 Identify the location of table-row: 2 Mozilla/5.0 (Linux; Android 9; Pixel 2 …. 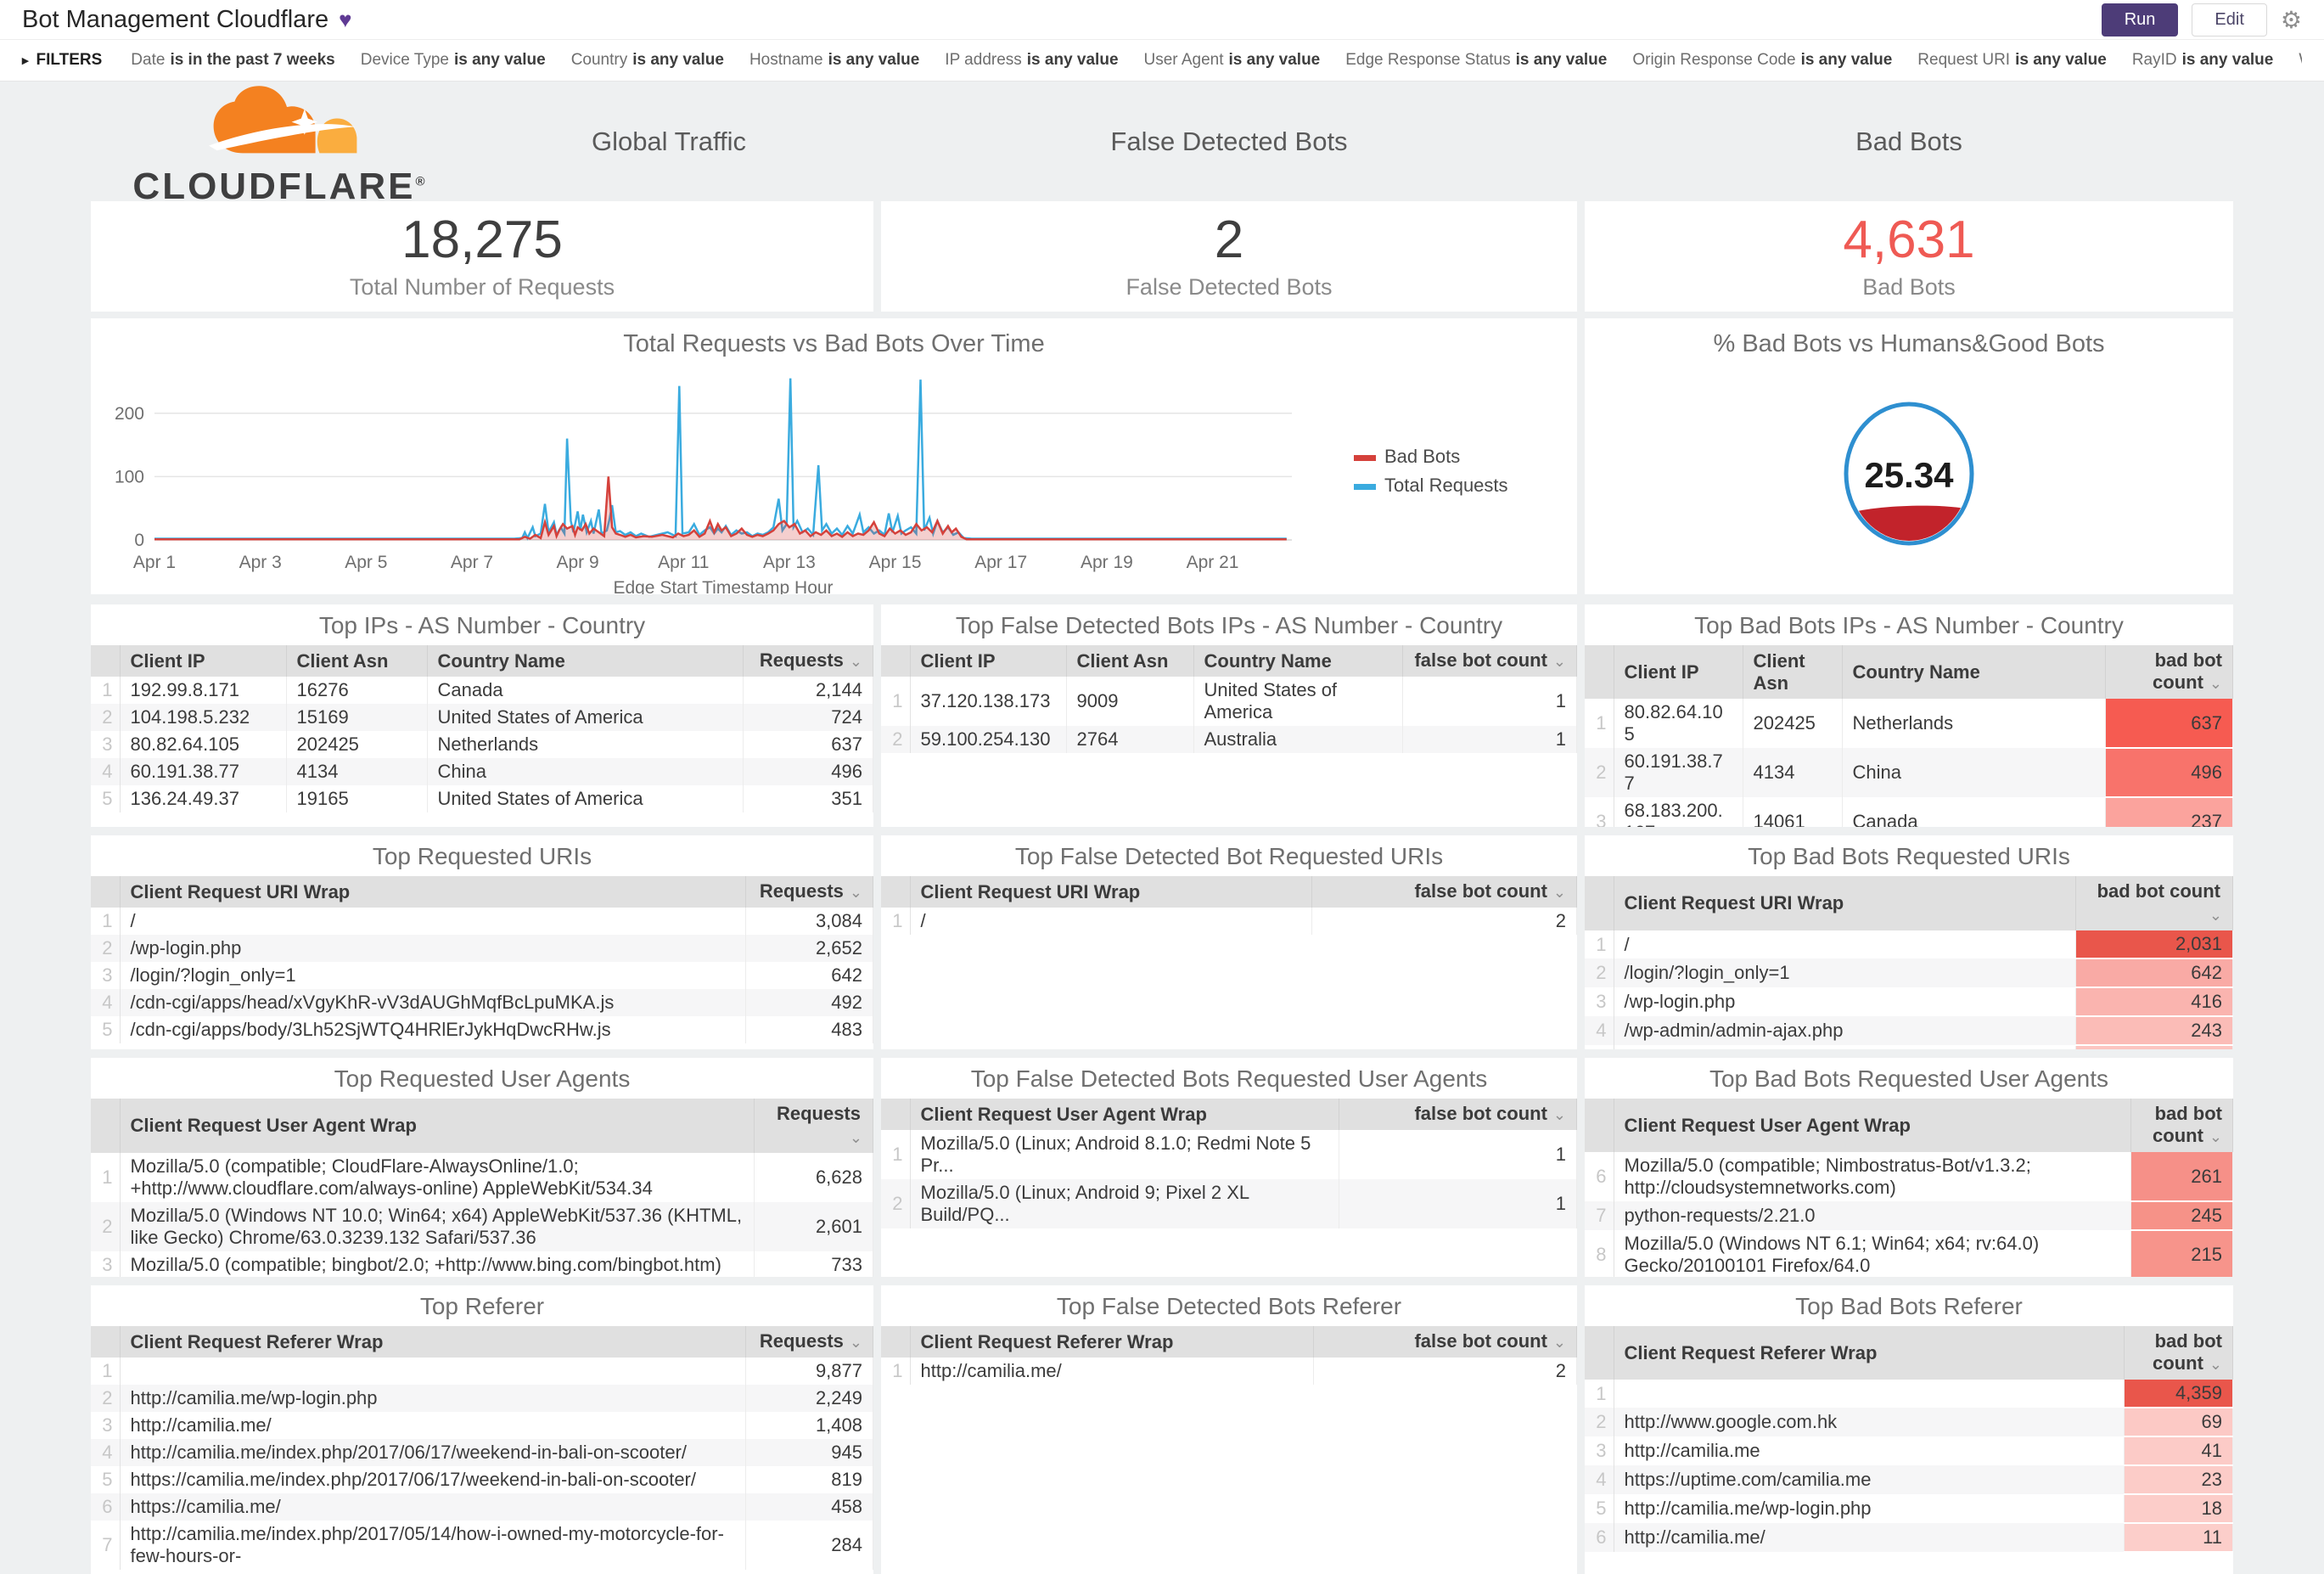
(1229, 1204).